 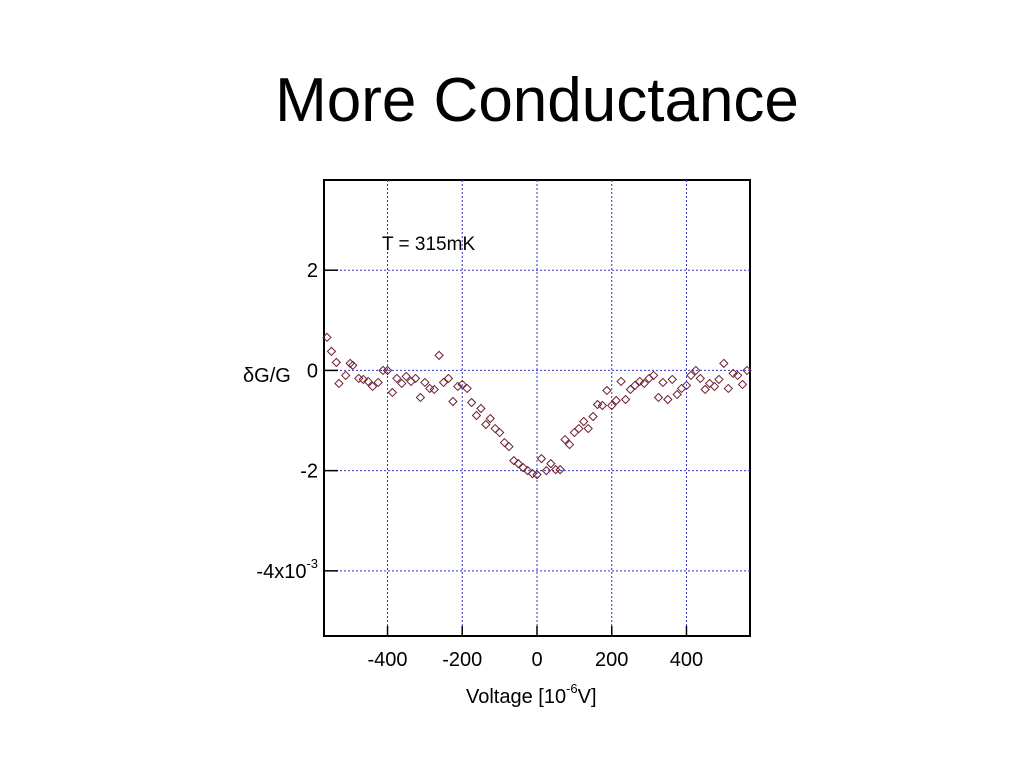 What do you see at coordinates (388, 660) in the screenshot?
I see `x-tick-label: -400` at bounding box center [388, 660].